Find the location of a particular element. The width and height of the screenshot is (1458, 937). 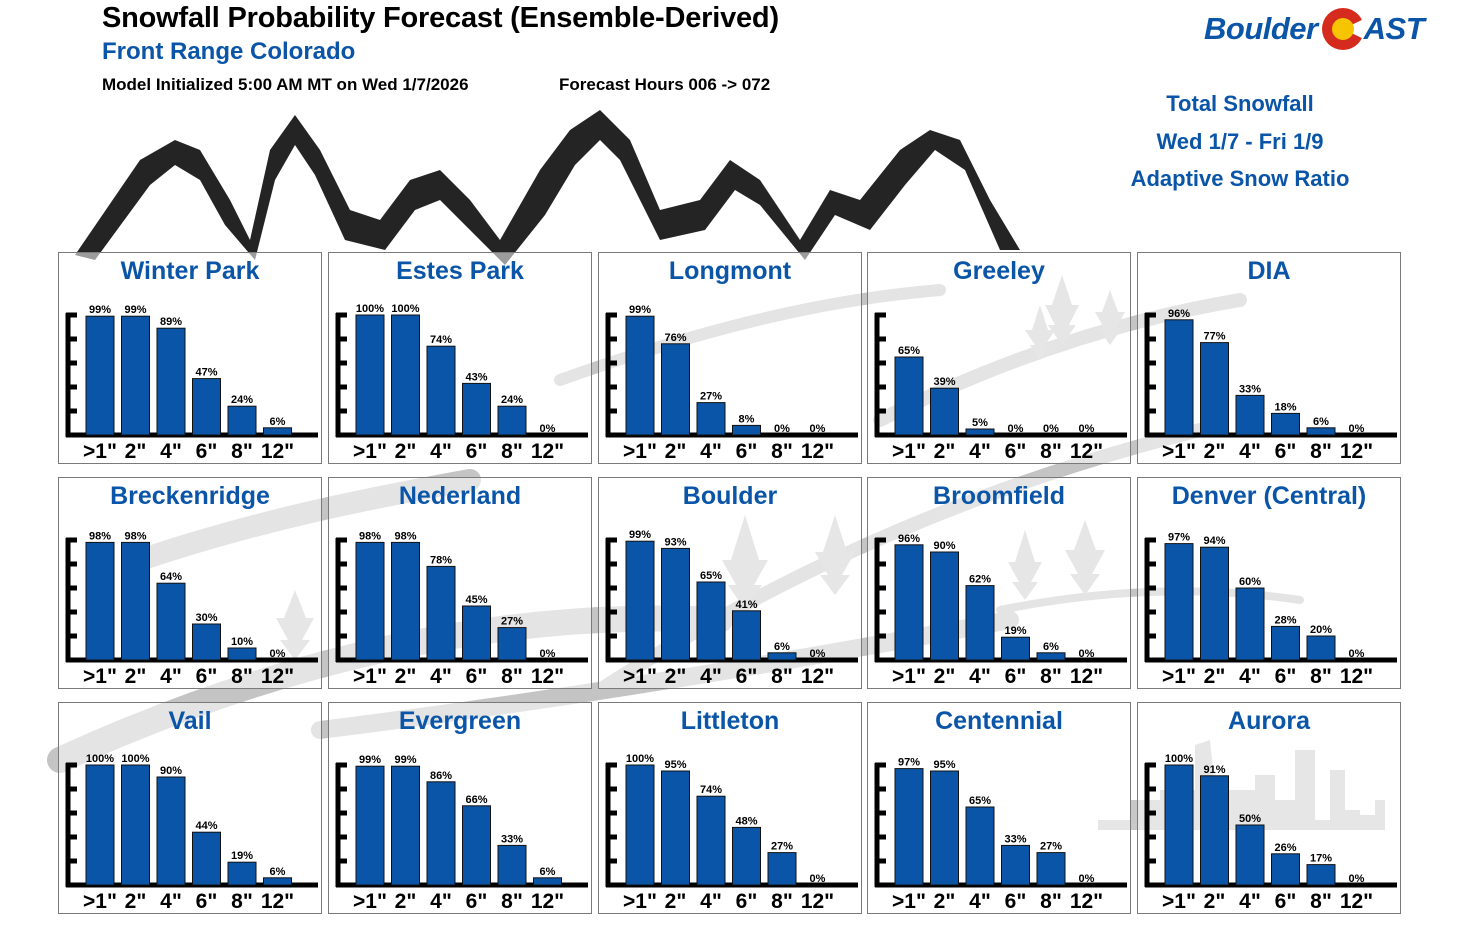

chart-title: Boulder is located at coordinates (730, 496).